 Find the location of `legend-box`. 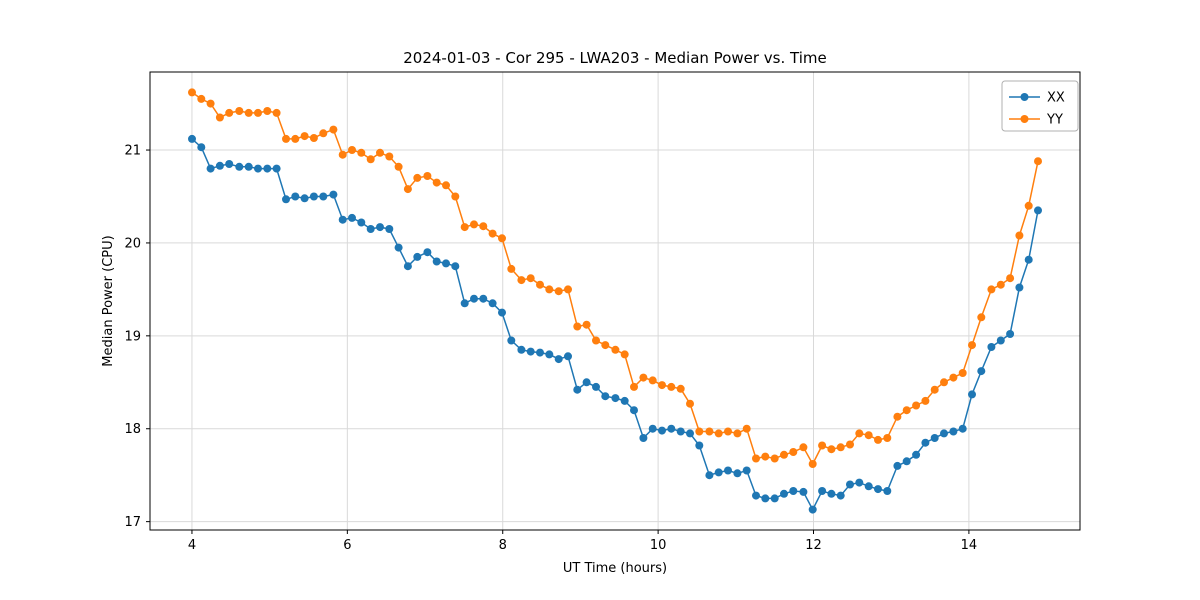

legend-box is located at coordinates (1040, 106).